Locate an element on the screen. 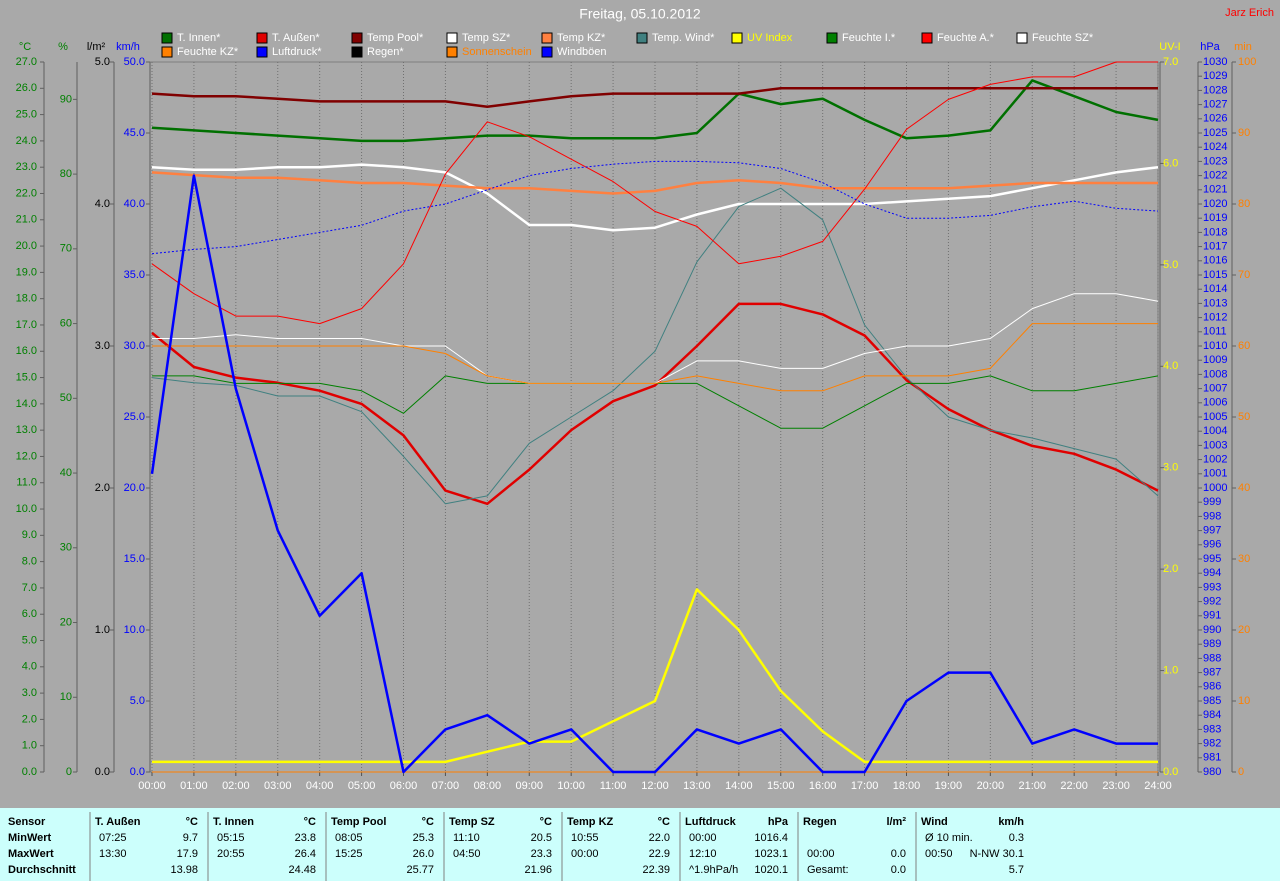 The width and height of the screenshot is (1280, 881). y-tick-label: 15.0 is located at coordinates (26, 377).